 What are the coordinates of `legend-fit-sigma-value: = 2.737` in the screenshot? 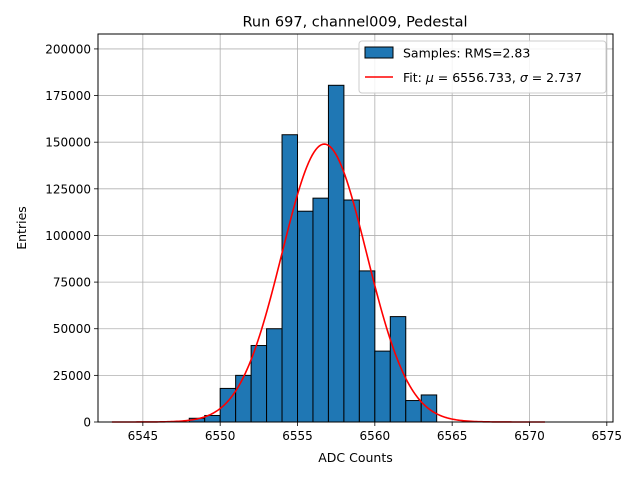 It's located at (555, 77).